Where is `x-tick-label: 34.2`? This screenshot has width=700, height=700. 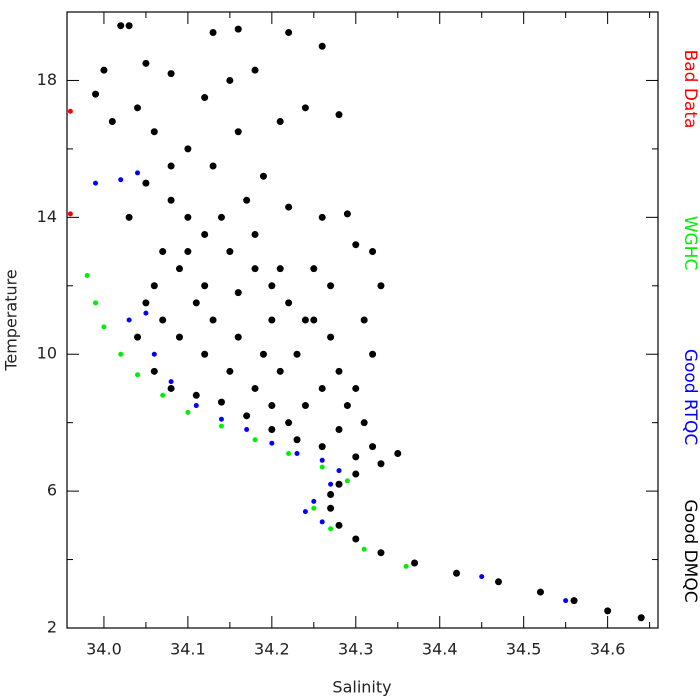
x-tick-label: 34.2 is located at coordinates (272, 649).